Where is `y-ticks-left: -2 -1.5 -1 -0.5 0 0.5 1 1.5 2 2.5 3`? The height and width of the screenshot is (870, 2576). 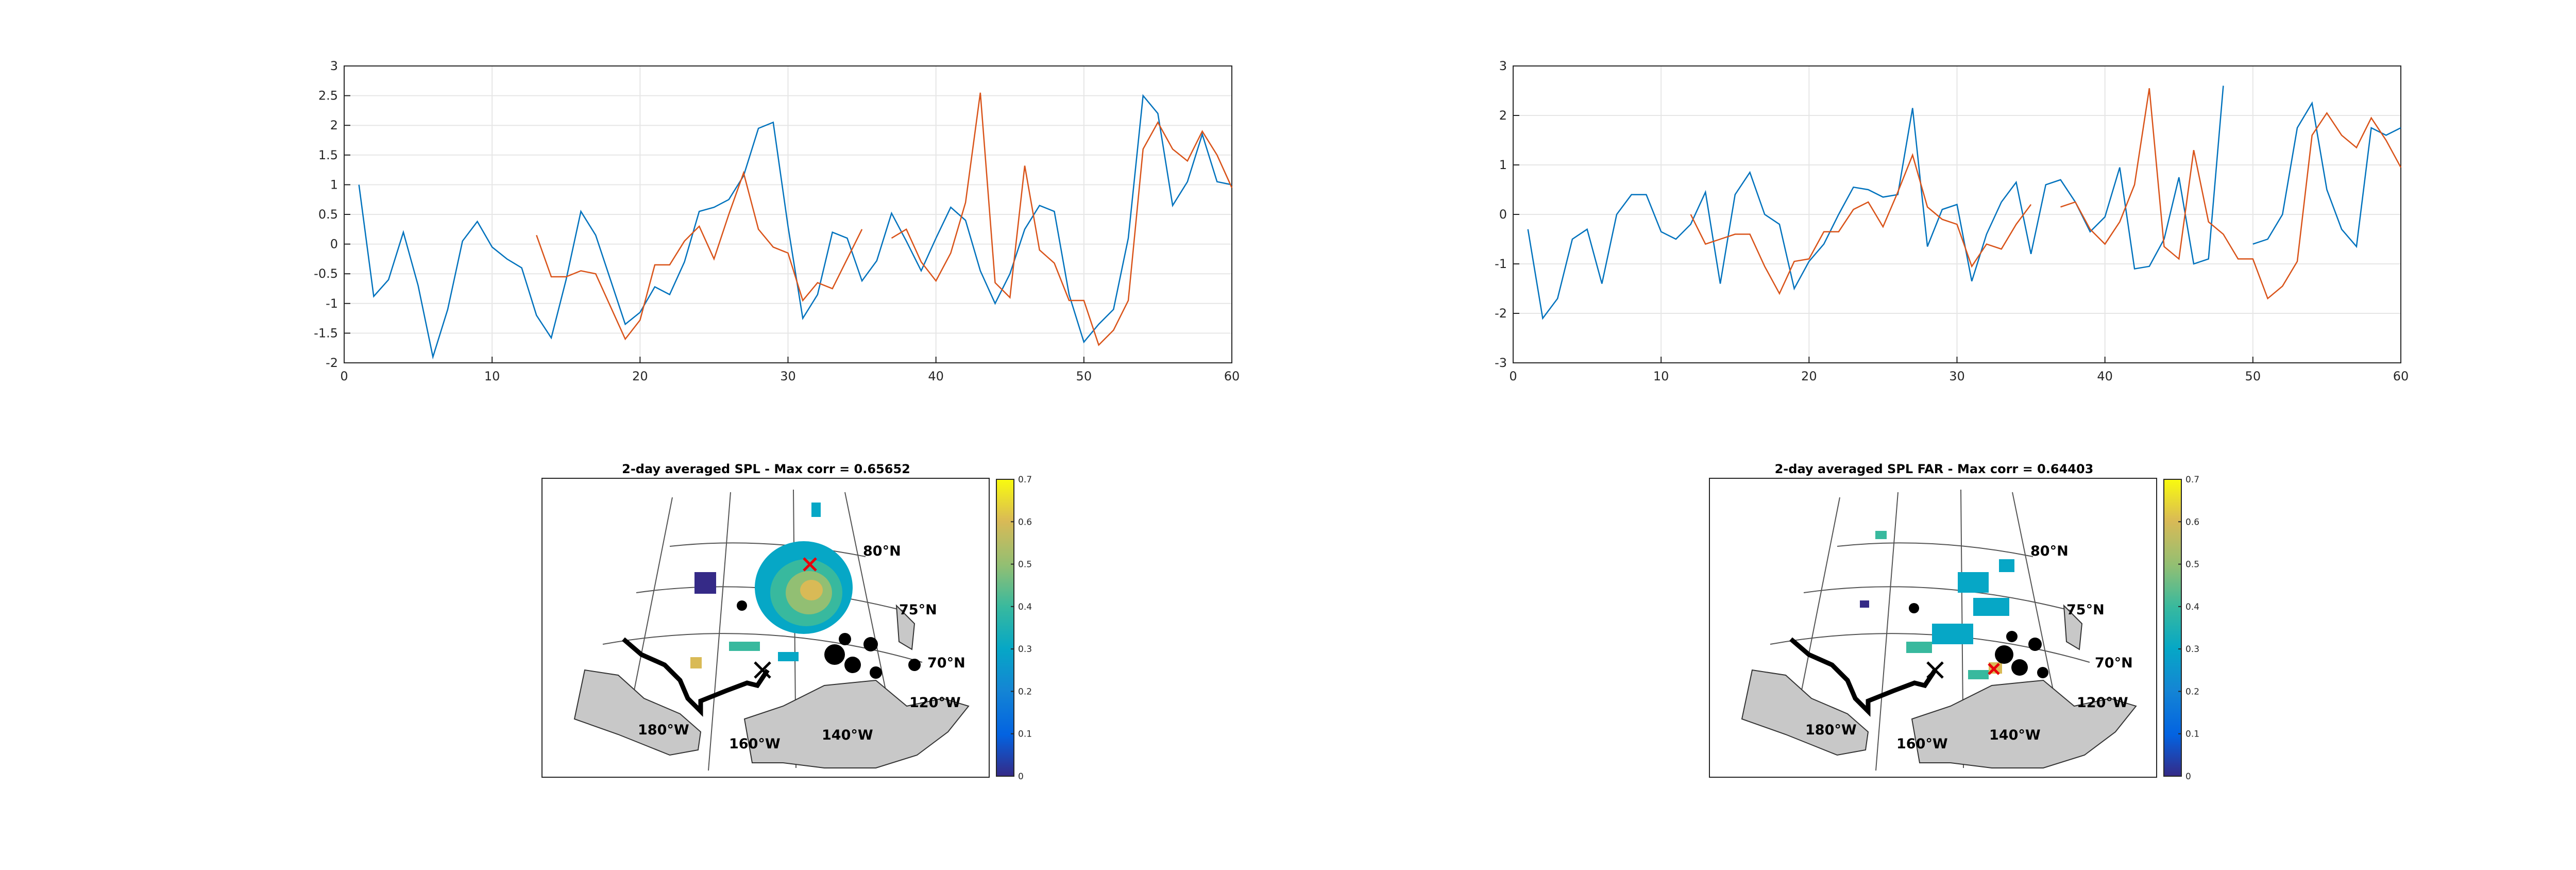
y-ticks-left: -2 -1.5 -1 -0.5 0 0.5 1 1.5 2 2.5 3 is located at coordinates (332, 214).